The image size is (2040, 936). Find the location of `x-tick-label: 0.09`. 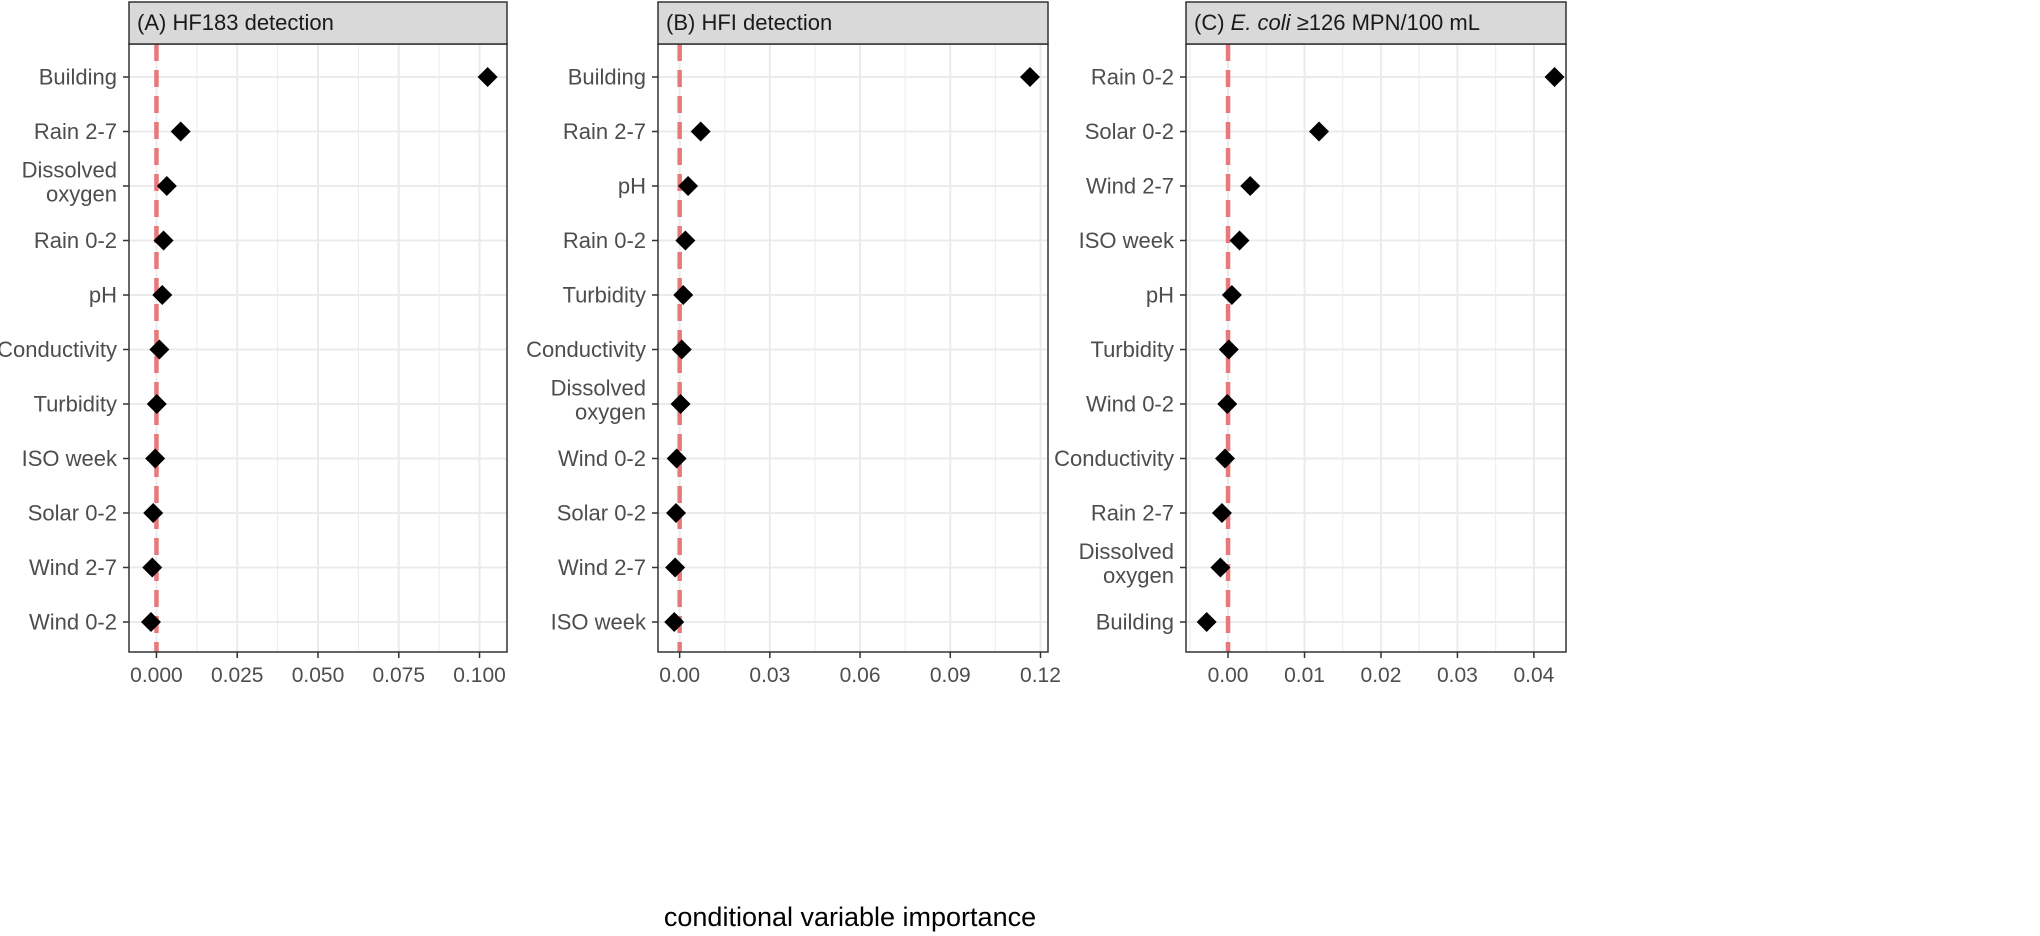

x-tick-label: 0.09 is located at coordinates (950, 675).